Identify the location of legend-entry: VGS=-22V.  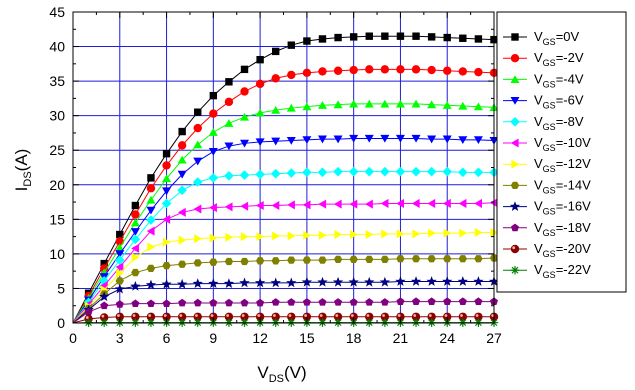
(547, 271).